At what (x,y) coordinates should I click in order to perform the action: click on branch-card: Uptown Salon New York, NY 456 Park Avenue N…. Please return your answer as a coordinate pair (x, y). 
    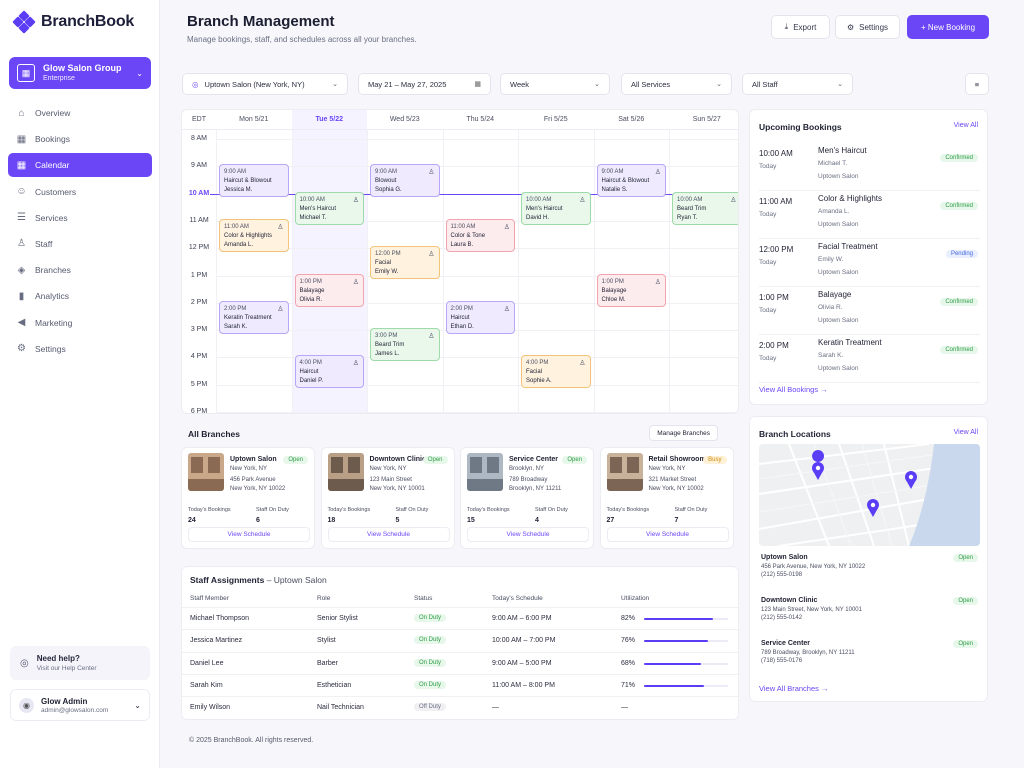
    Looking at the image, I should click on (248, 498).